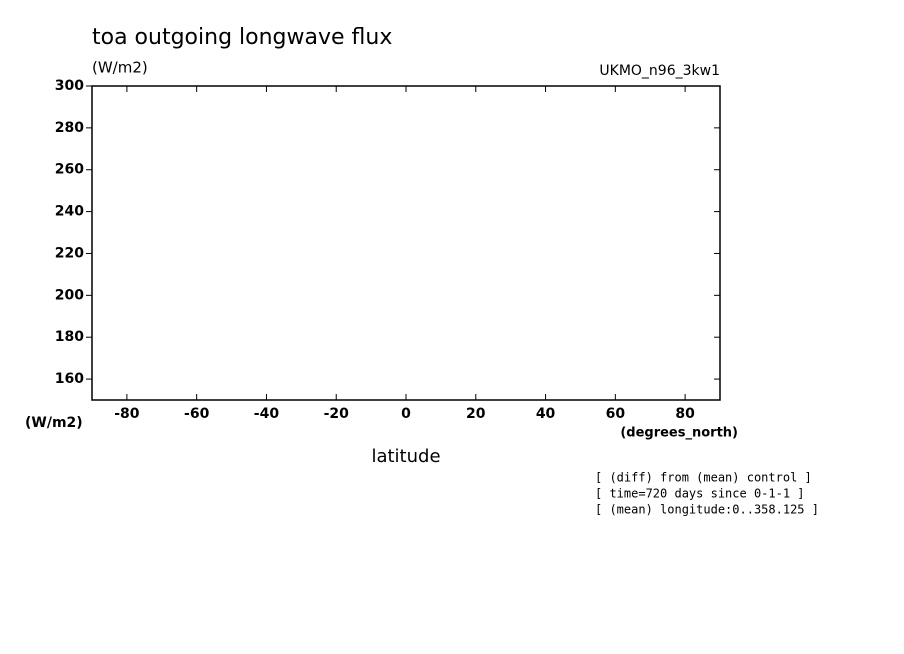  Describe the element at coordinates (120, 68) in the screenshot. I see `units-label: (W/m2)` at that location.